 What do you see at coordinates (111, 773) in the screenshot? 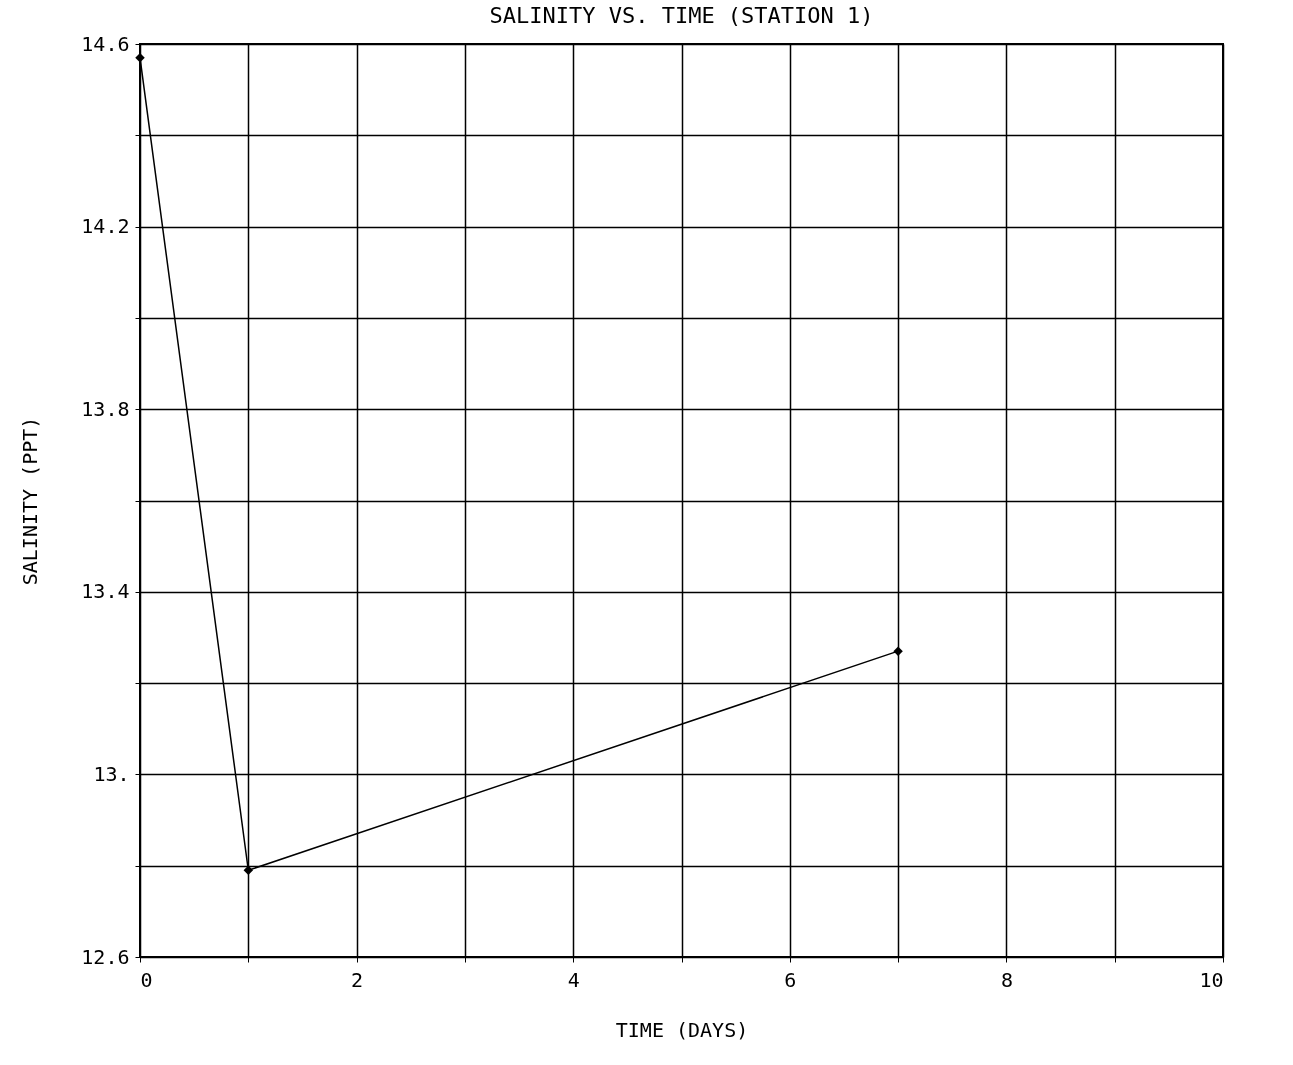
I see `y-tick-label: 13.` at bounding box center [111, 773].